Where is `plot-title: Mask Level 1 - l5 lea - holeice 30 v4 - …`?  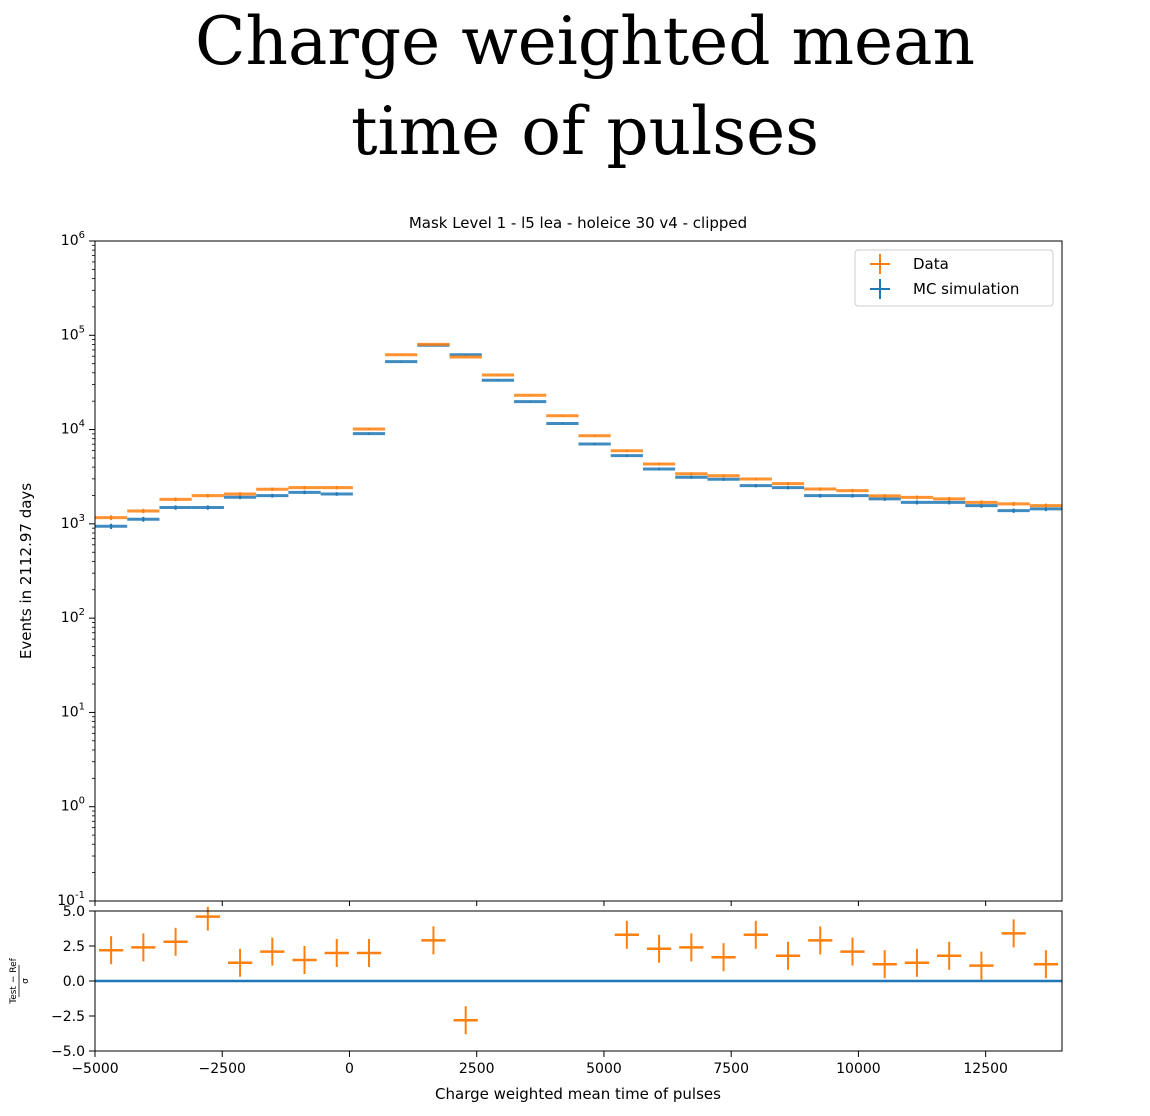
plot-title: Mask Level 1 - l5 lea - holeice 30 v4 - … is located at coordinates (578, 223).